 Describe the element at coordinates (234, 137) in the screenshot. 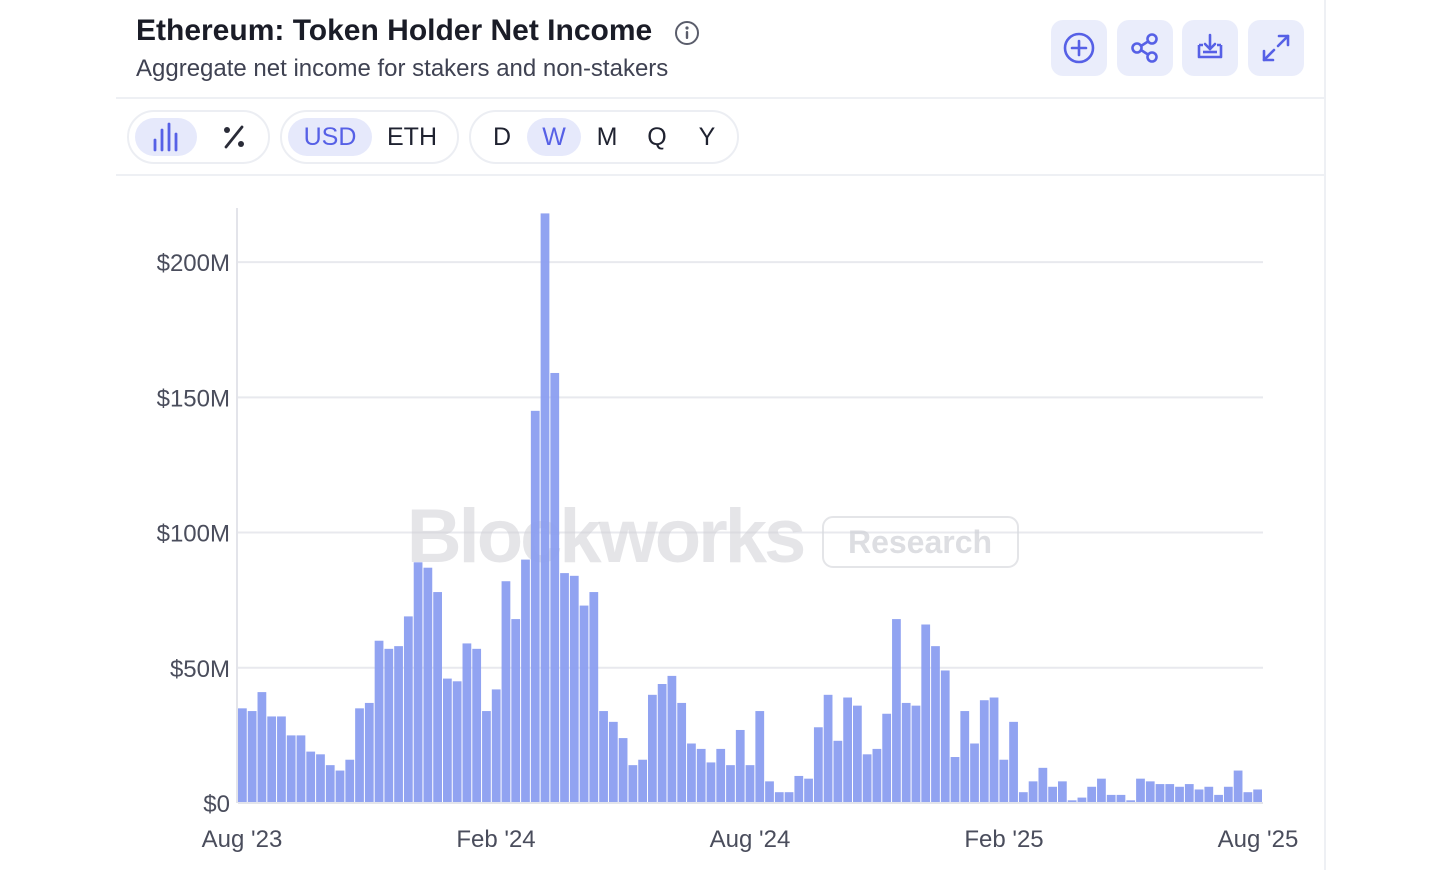

I see `percent-option` at that location.